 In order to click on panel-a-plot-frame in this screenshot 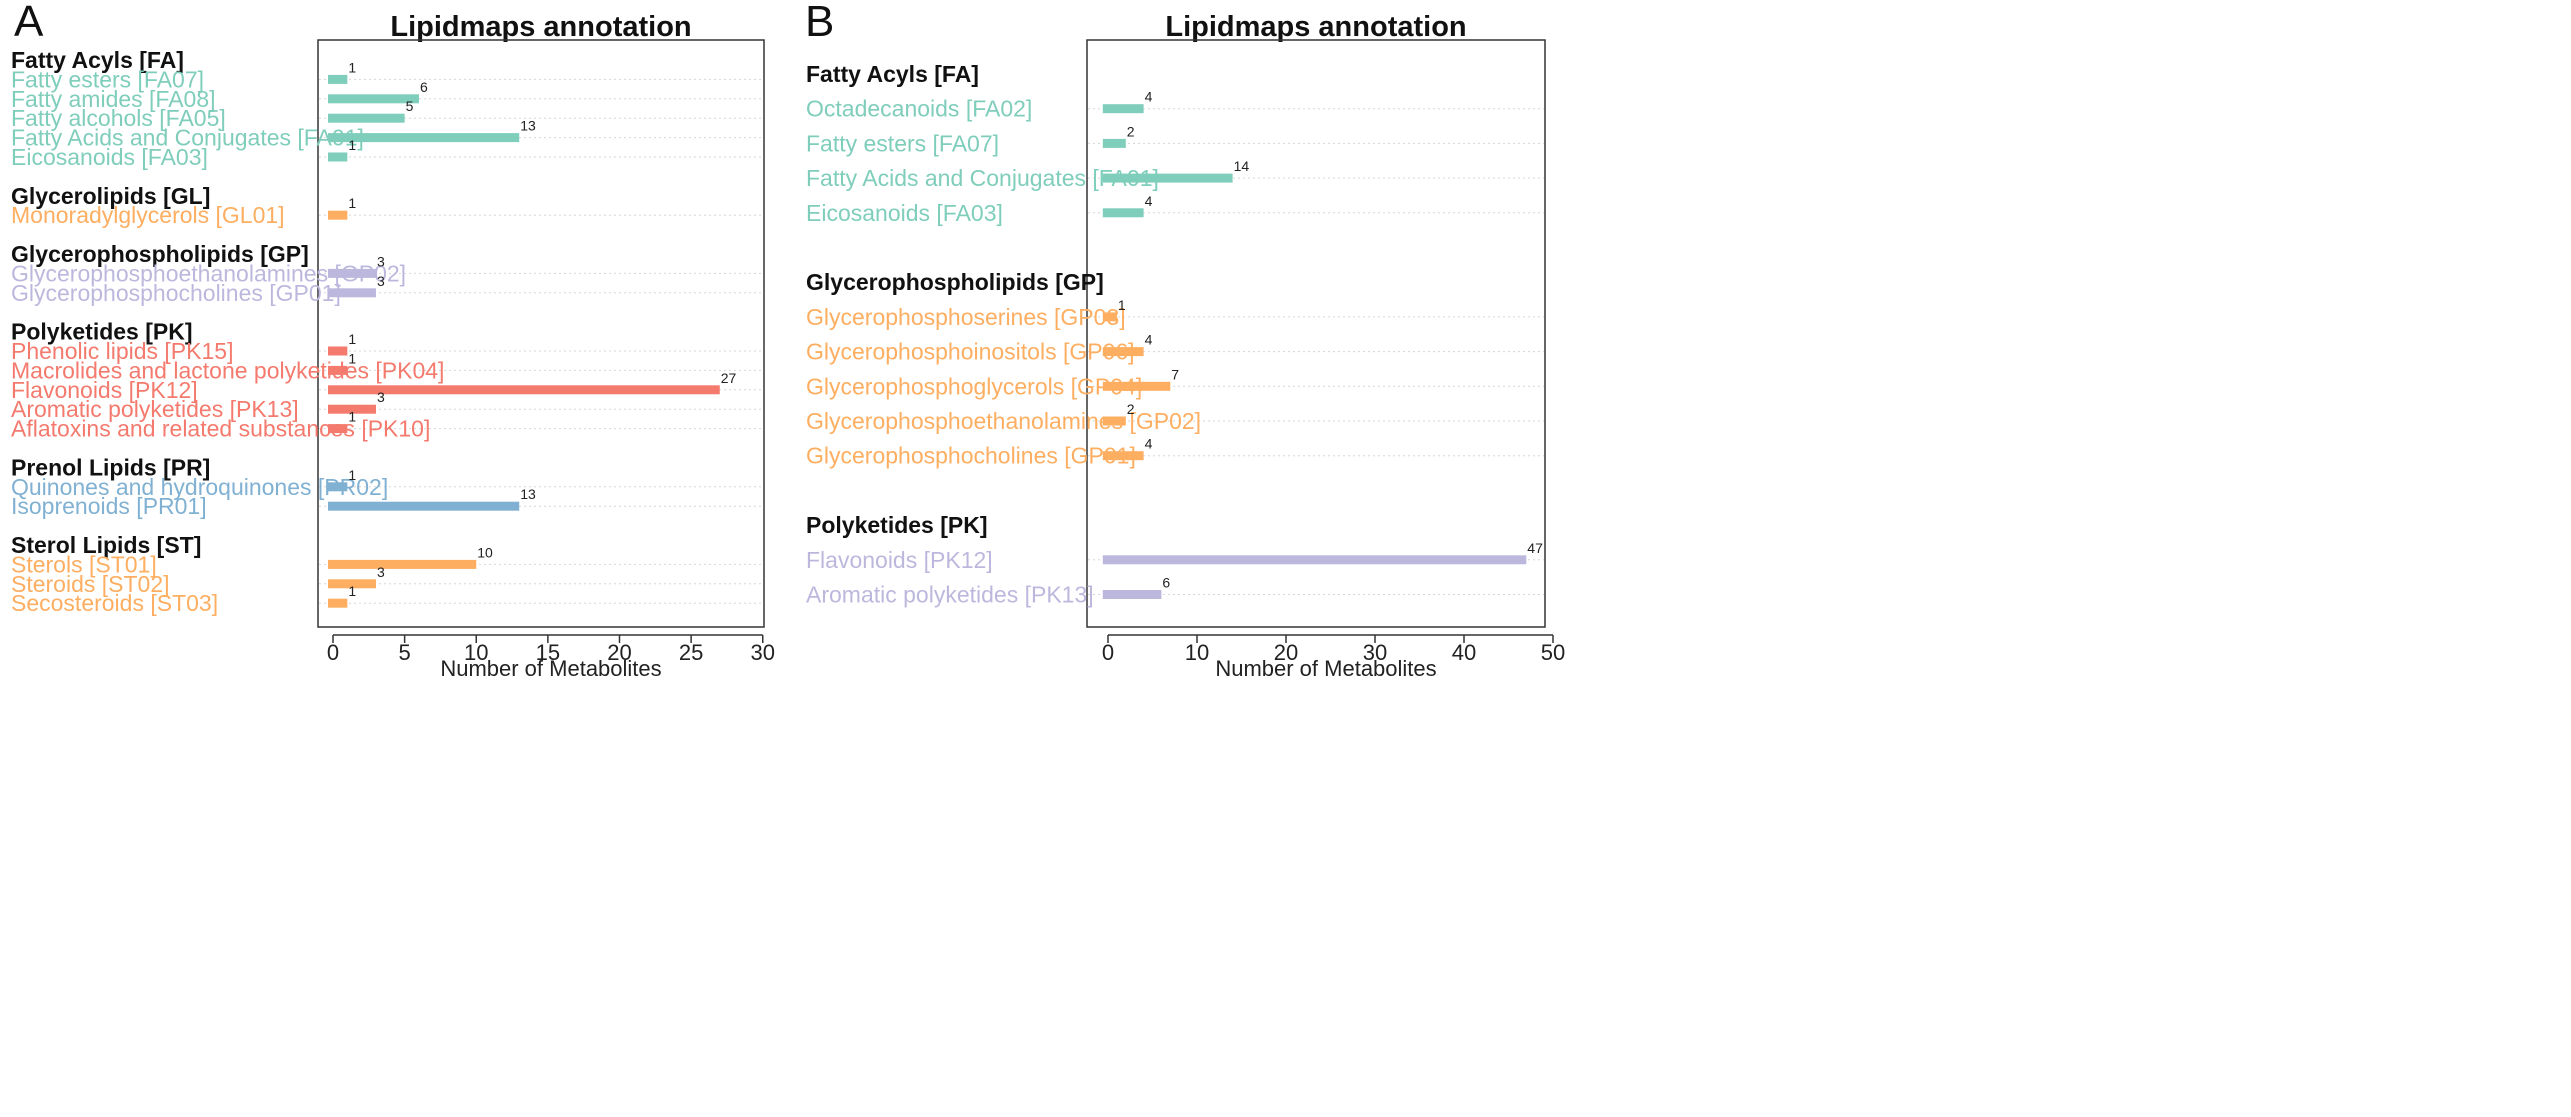, I will do `click(541, 333)`.